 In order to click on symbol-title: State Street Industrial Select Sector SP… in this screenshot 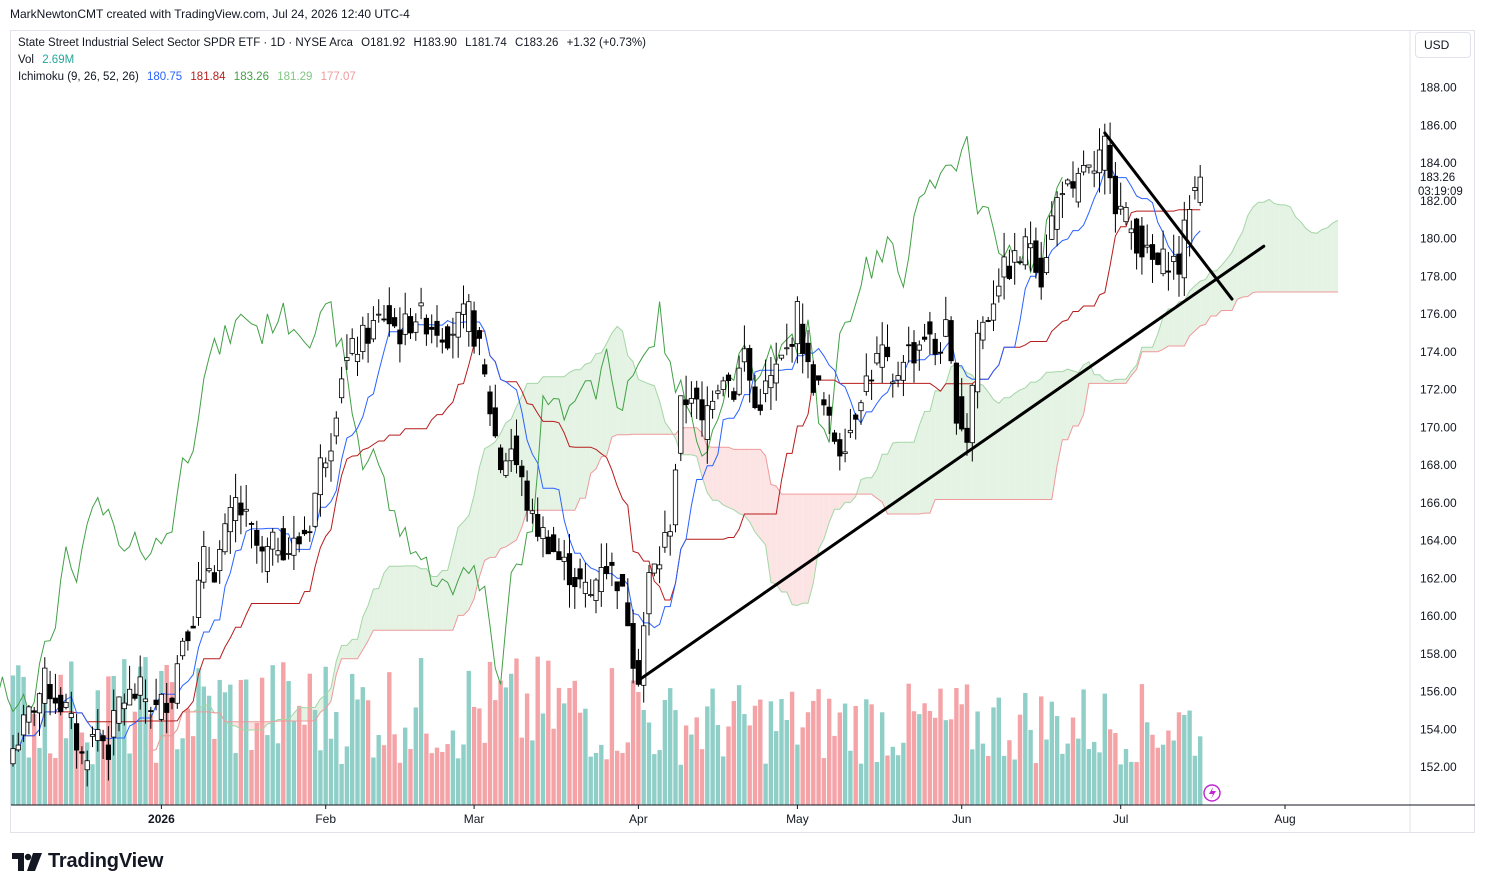, I will do `click(185, 43)`.